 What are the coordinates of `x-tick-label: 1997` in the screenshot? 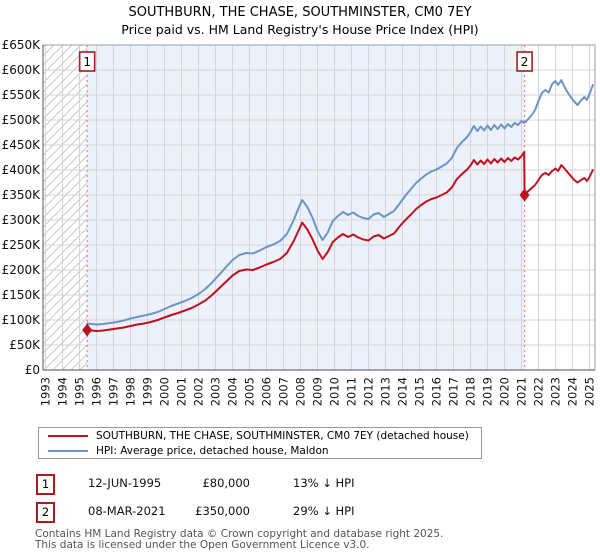 It's located at (114, 391).